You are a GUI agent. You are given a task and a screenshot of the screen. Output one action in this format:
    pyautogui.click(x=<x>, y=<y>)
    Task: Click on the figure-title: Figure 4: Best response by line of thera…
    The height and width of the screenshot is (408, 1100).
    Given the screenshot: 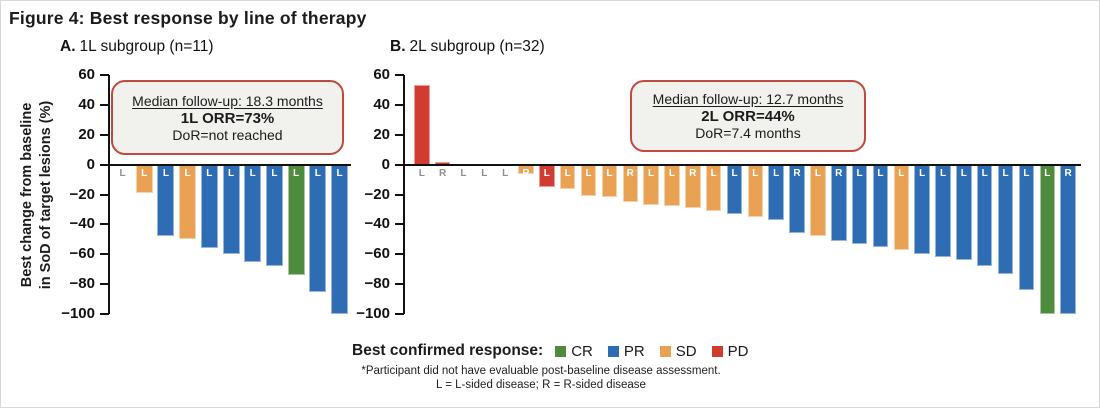 What is the action you would take?
    pyautogui.click(x=188, y=18)
    